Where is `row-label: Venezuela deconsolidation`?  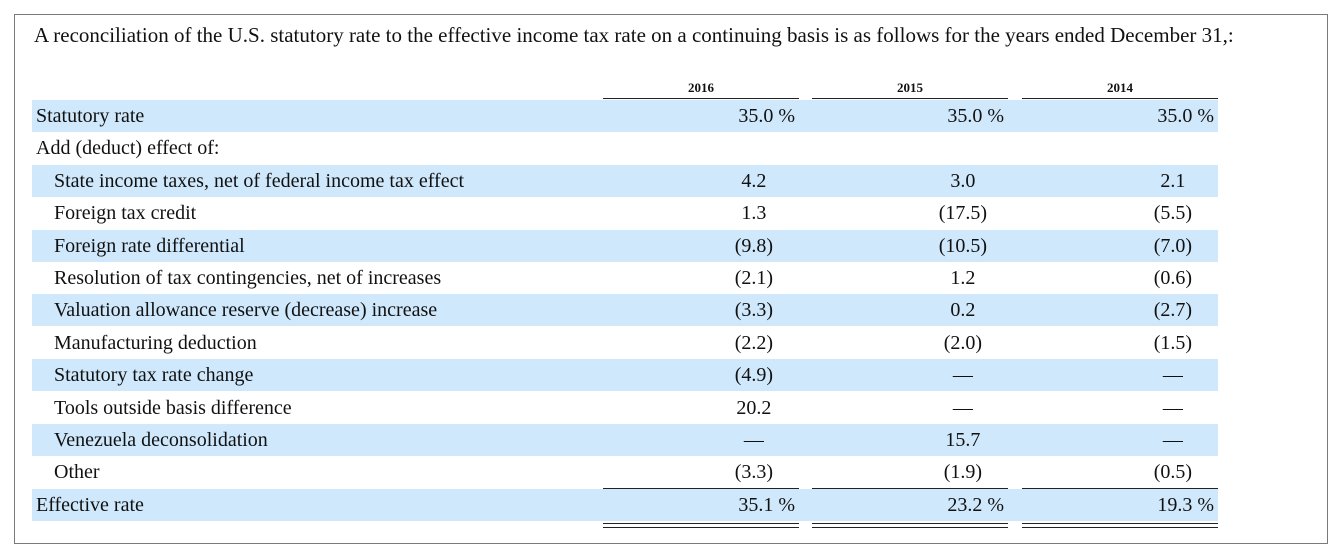 row-label: Venezuela deconsolidation is located at coordinates (161, 440).